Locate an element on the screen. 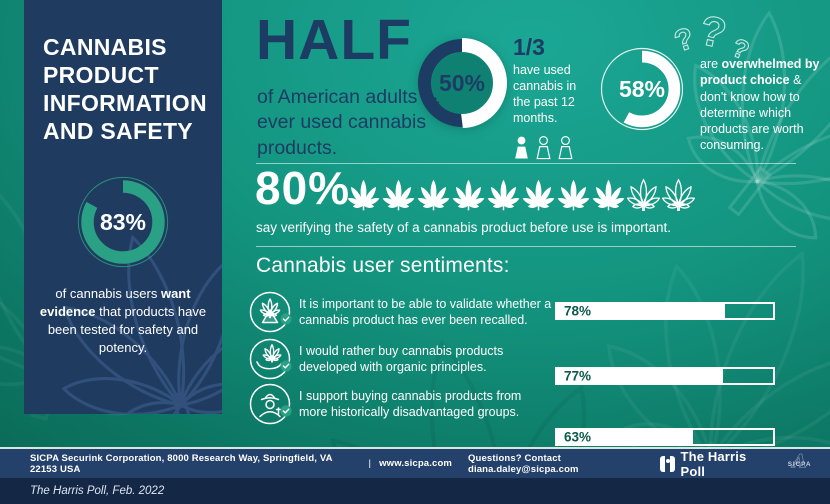 The width and height of the screenshot is (830, 504). half-donut-value: 50% is located at coordinates (462, 82).